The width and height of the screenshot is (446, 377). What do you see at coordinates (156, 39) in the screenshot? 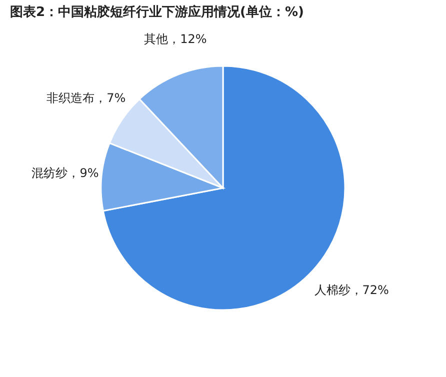
I see `slice-label: 其他` at bounding box center [156, 39].